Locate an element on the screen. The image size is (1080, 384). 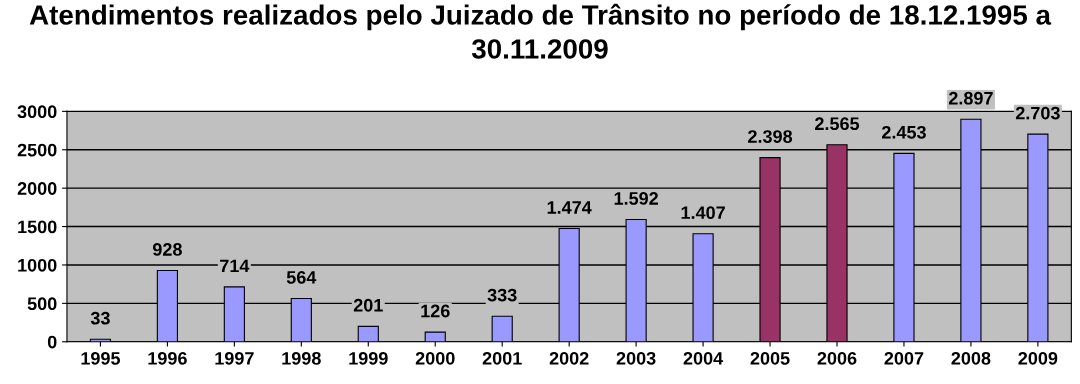
x-tick-label: 1998 is located at coordinates (301, 358).